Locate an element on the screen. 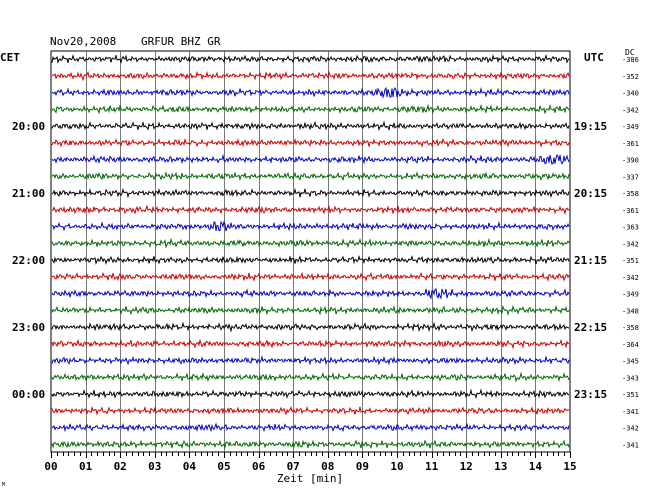 Image resolution: width=650 pixels, height=494 pixels. dc-header-label: DC is located at coordinates (630, 52).